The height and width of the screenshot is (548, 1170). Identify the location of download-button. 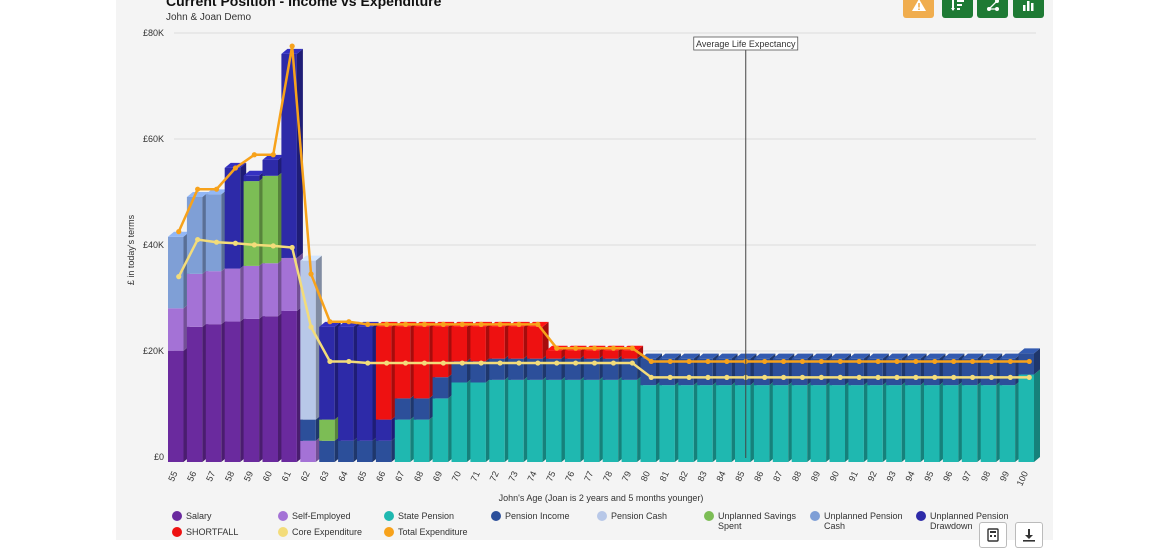
(1029, 535).